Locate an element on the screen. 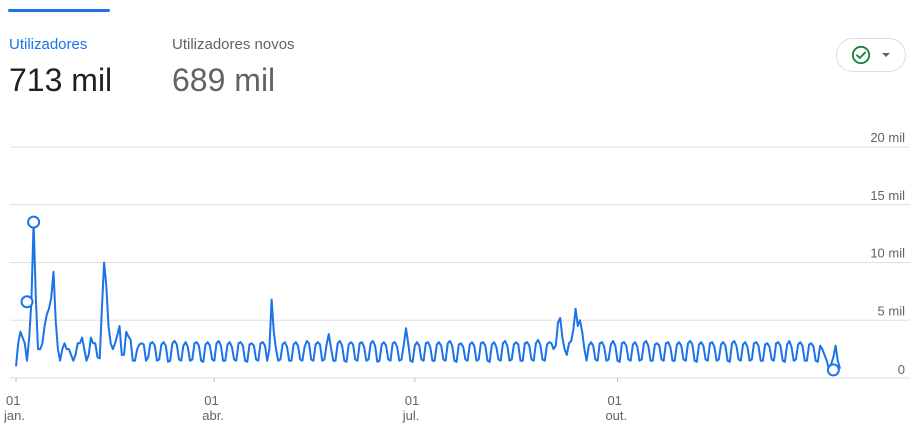 The image size is (920, 437). y-tick-label: 20 mil is located at coordinates (887, 137).